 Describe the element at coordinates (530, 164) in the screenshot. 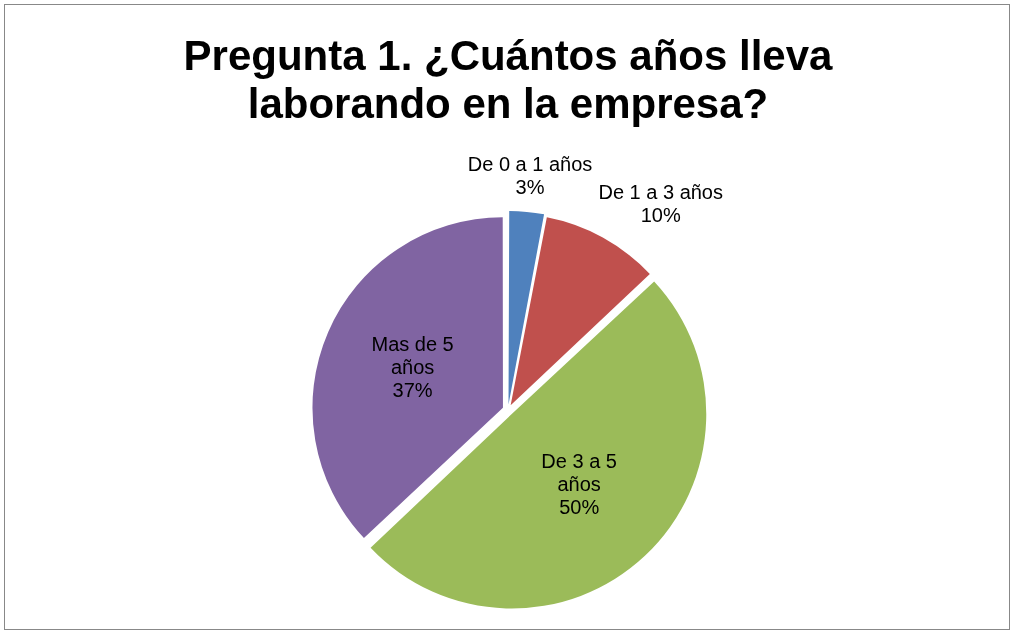

I see `slice-label: De 0 a 1 años` at that location.